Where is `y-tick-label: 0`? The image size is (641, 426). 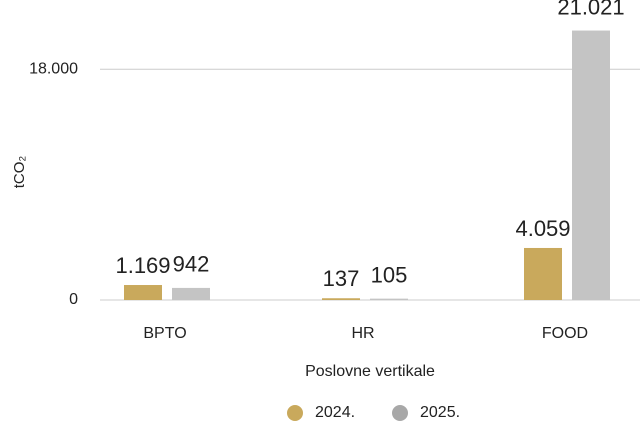
y-tick-label: 0 is located at coordinates (73, 299).